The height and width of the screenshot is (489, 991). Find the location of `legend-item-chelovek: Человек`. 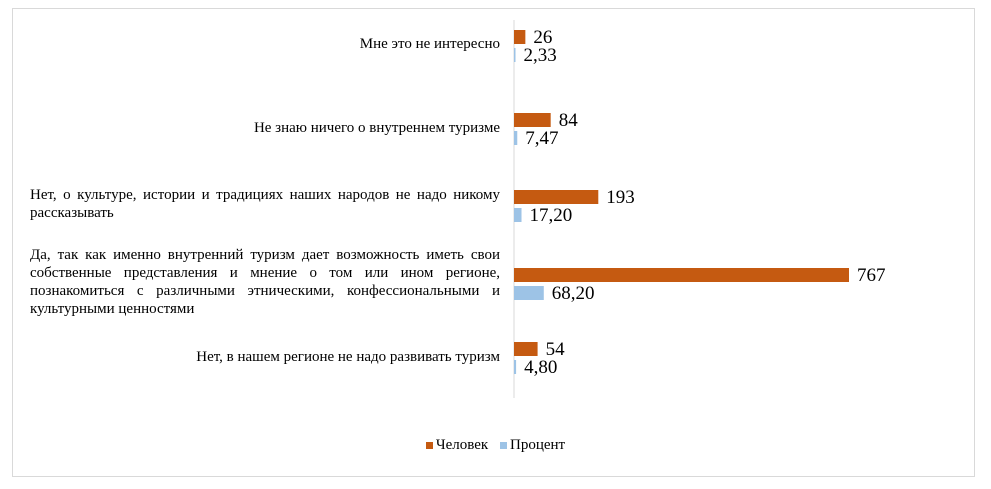

legend-item-chelovek: Человек is located at coordinates (457, 445).